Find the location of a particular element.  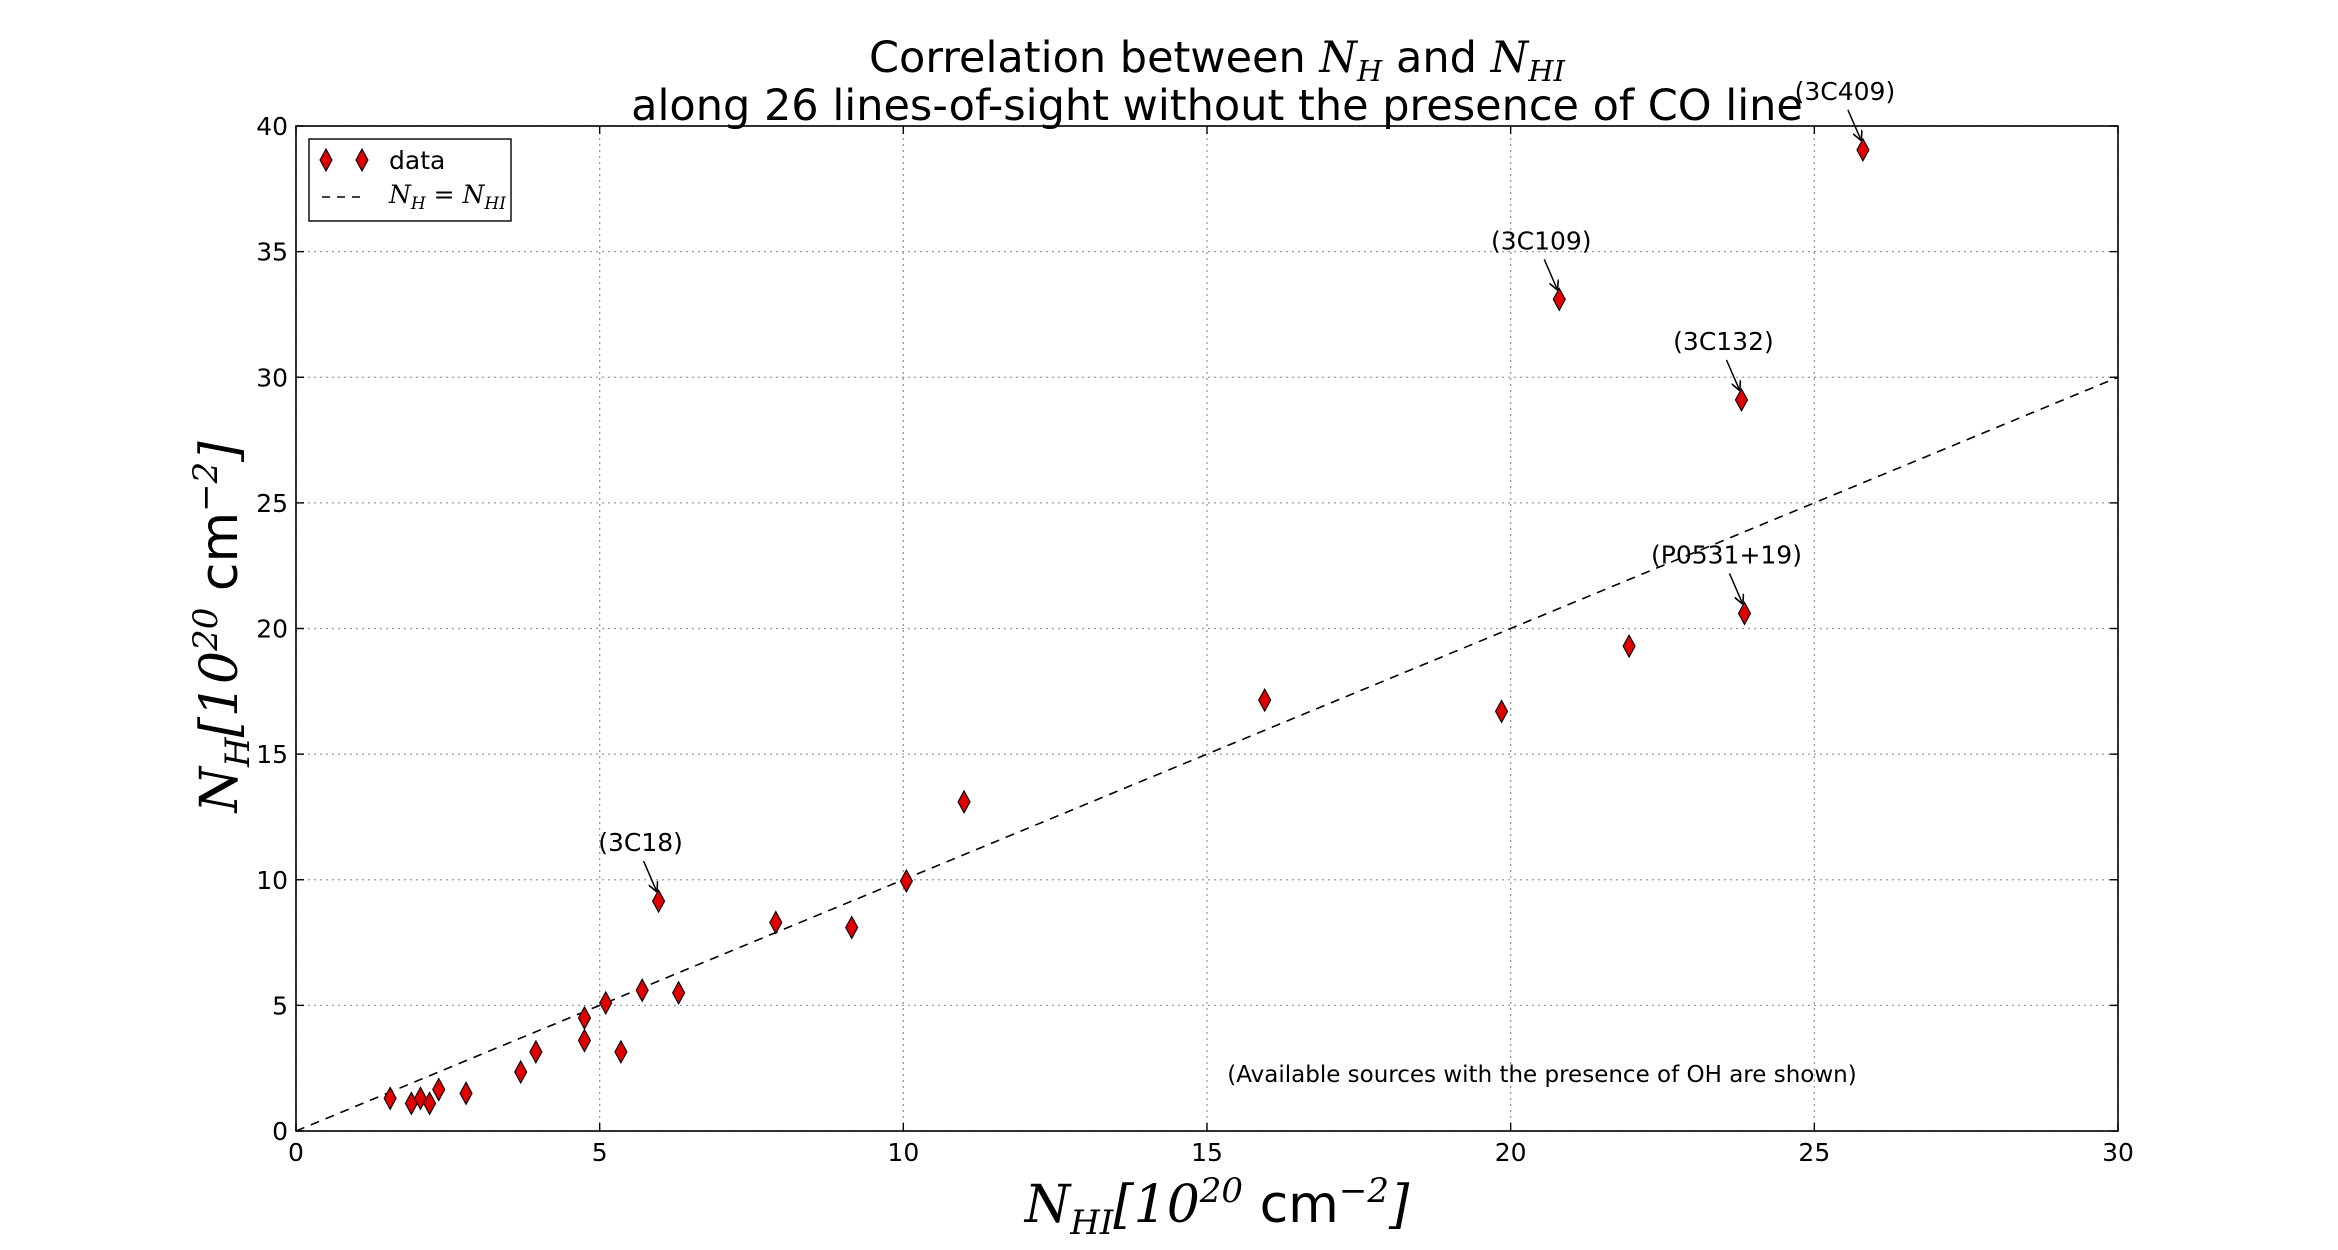

annotation-label: (3C109) is located at coordinates (1541, 240).